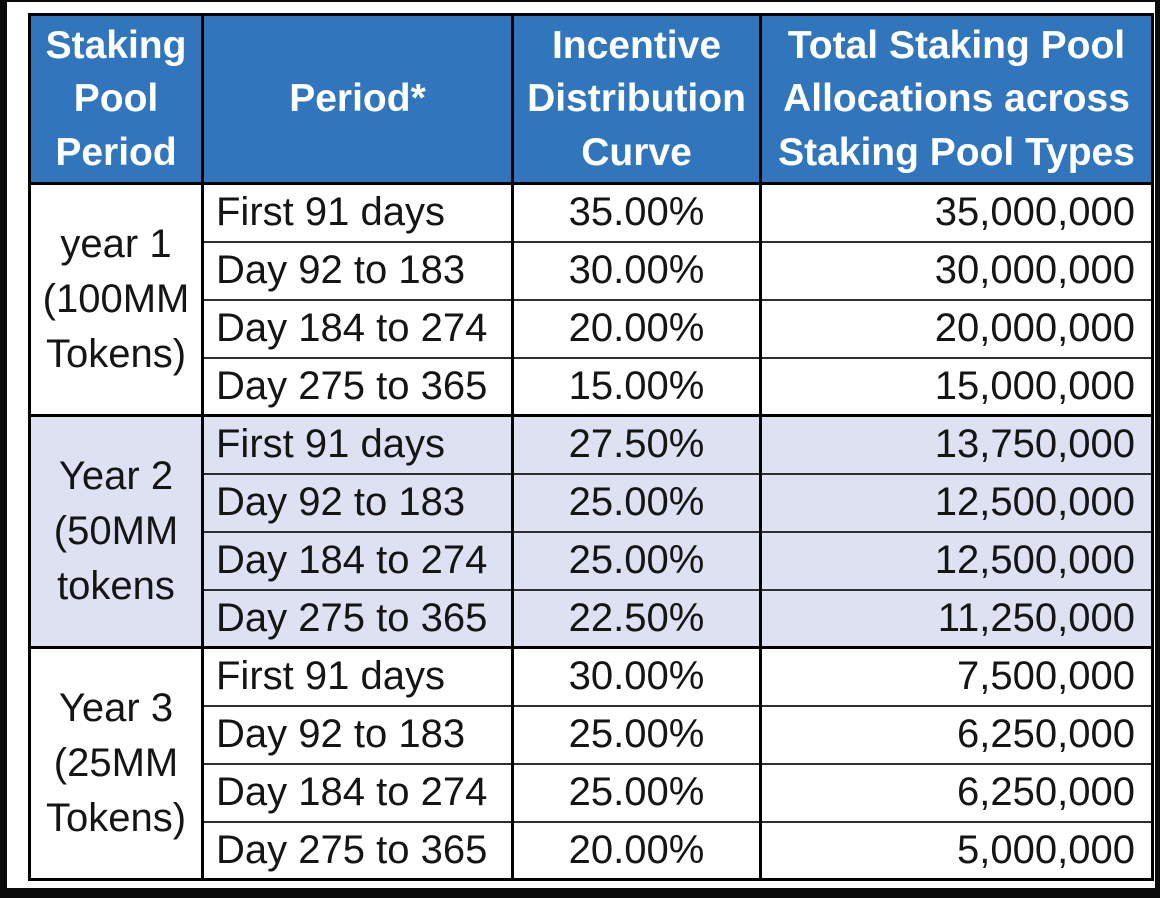 The width and height of the screenshot is (1160, 898). I want to click on allocation-cell: 11,250,000, so click(956, 618).